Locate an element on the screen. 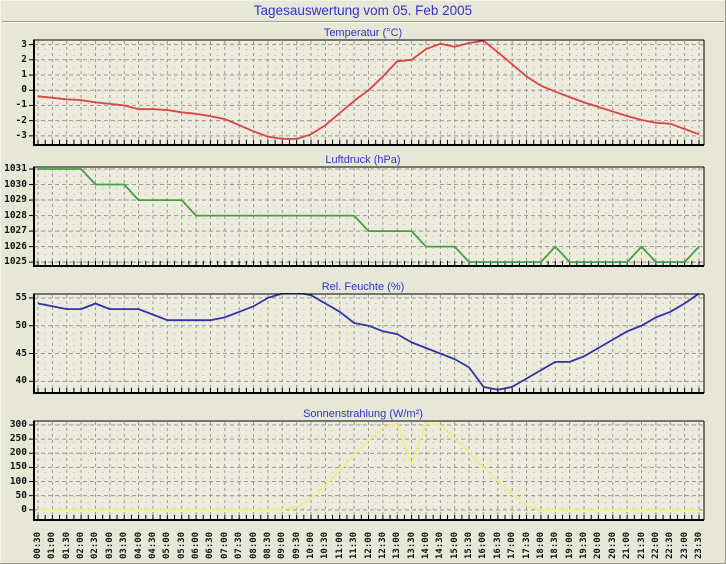 The image size is (726, 564). x-tick-label: 16:00 is located at coordinates (483, 545).